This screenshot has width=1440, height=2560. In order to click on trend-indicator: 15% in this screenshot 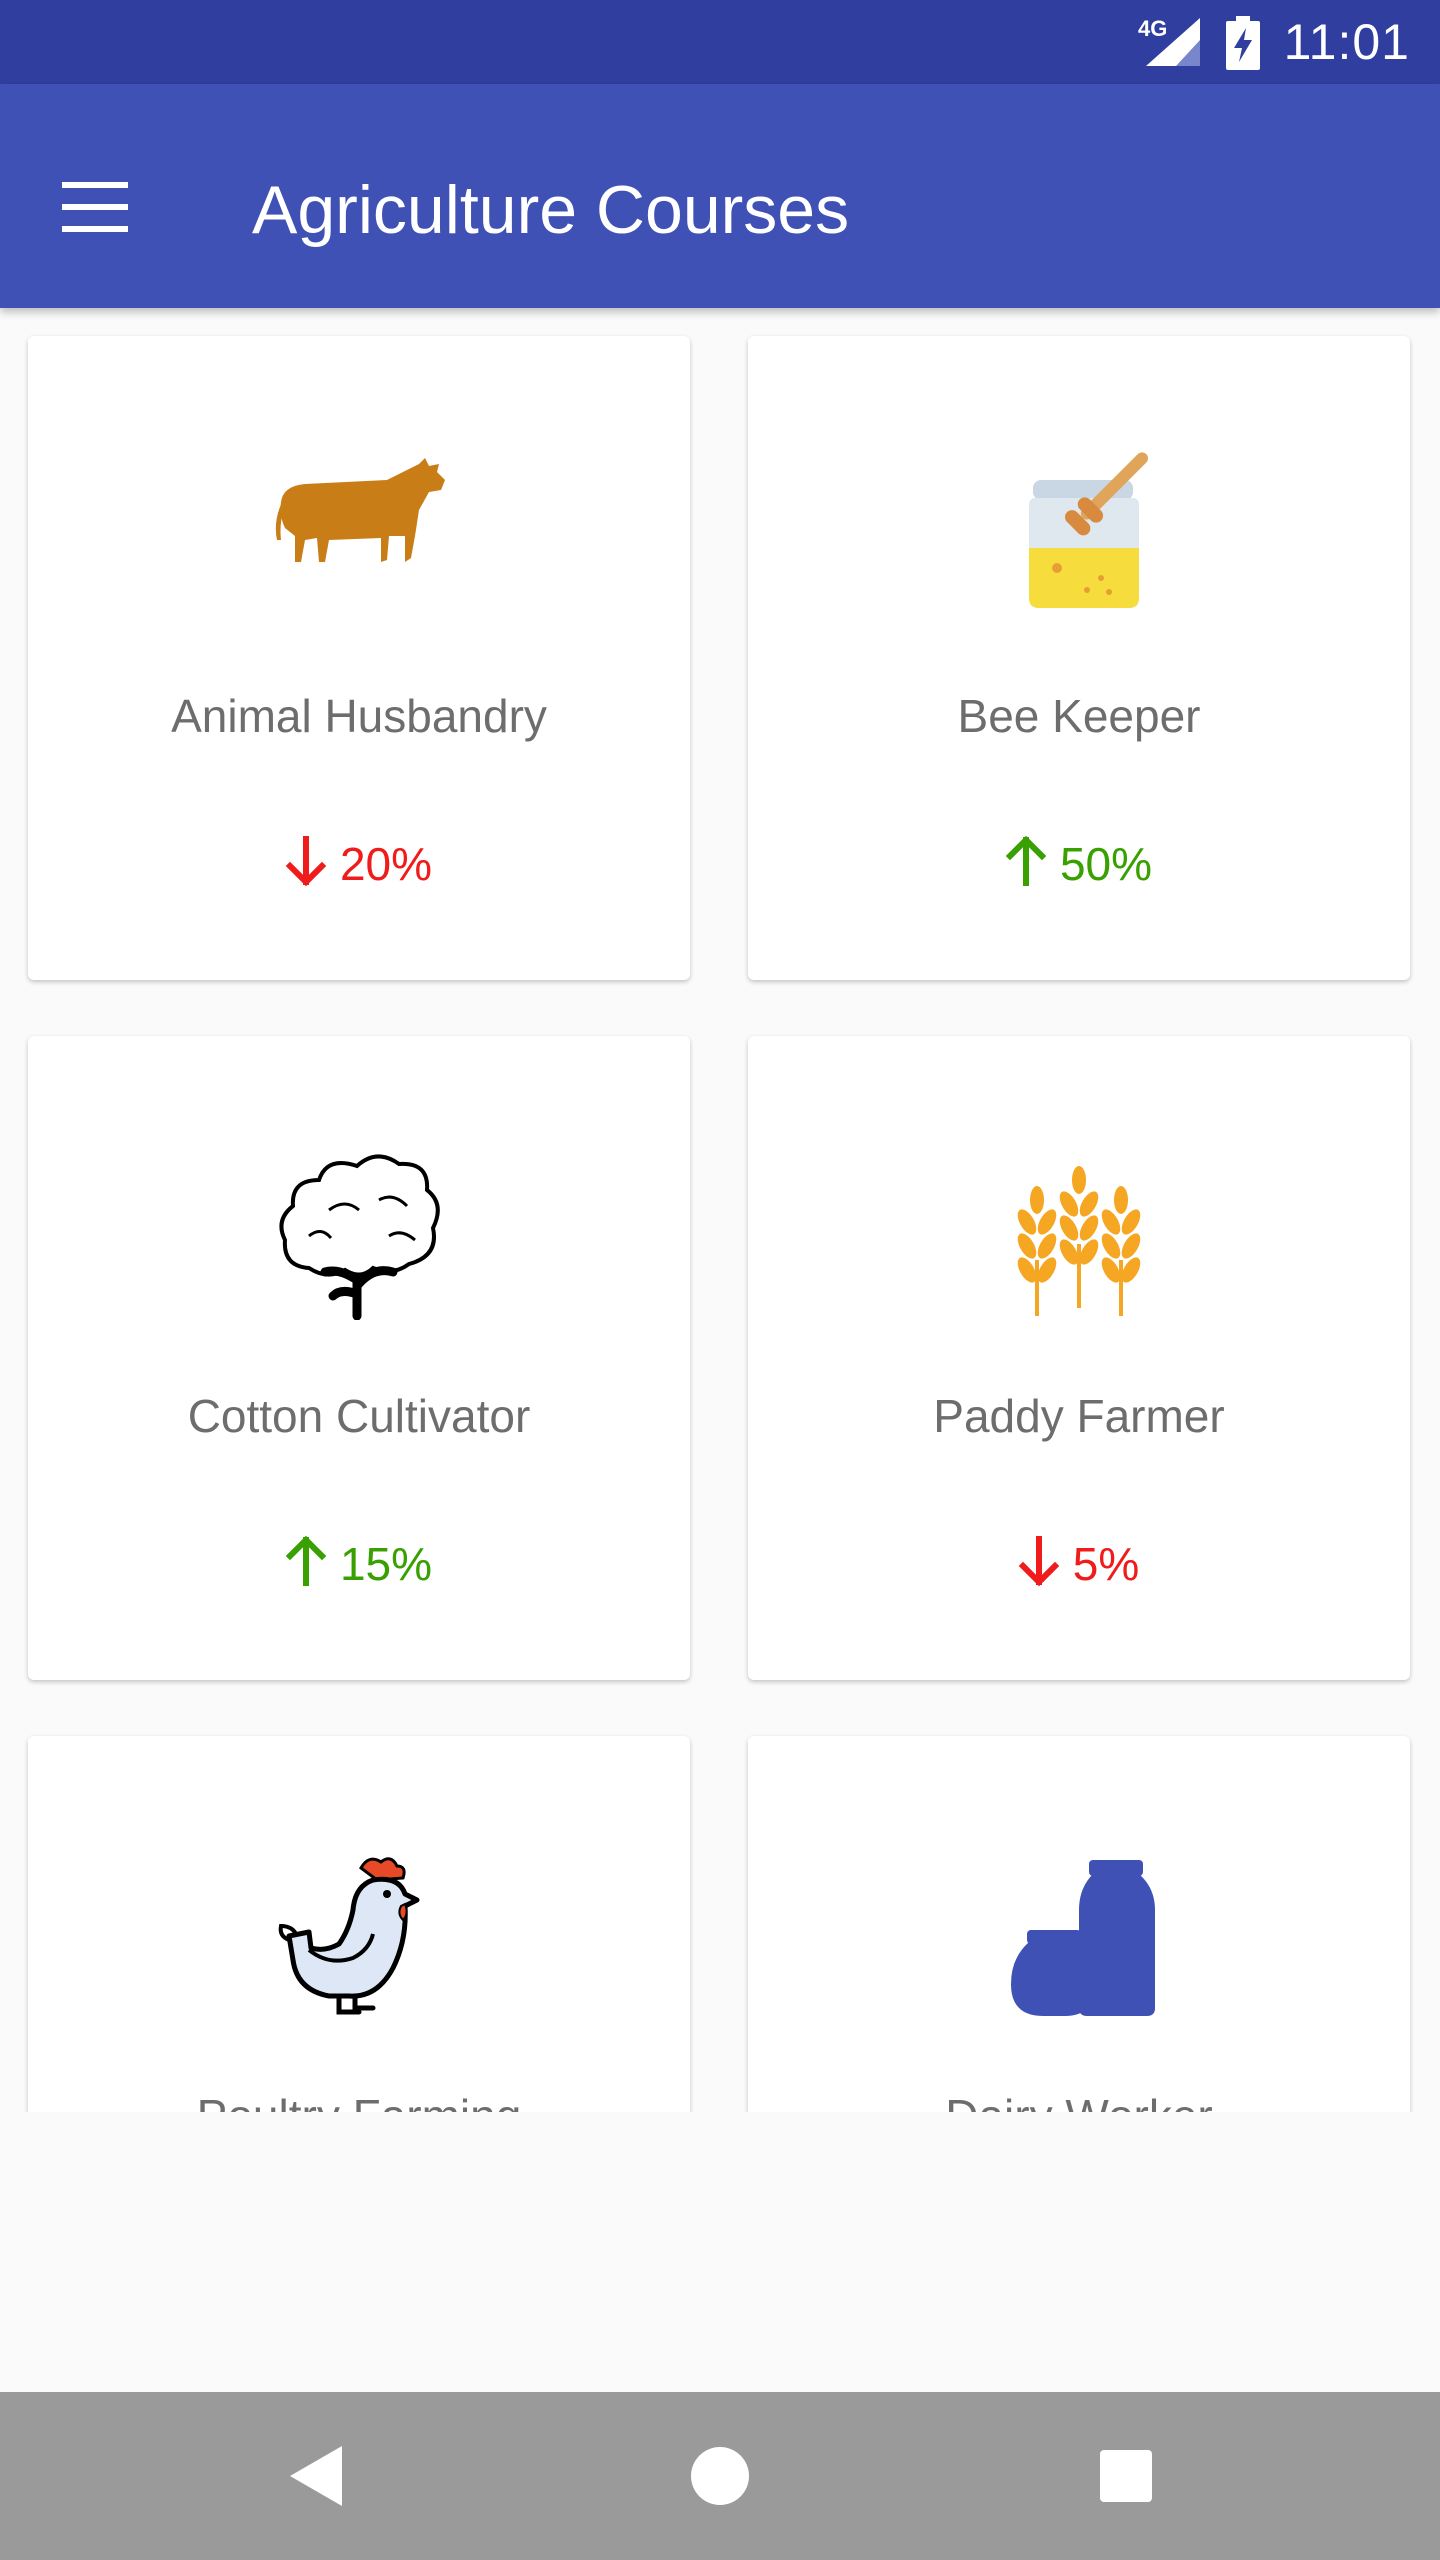, I will do `click(359, 1563)`.